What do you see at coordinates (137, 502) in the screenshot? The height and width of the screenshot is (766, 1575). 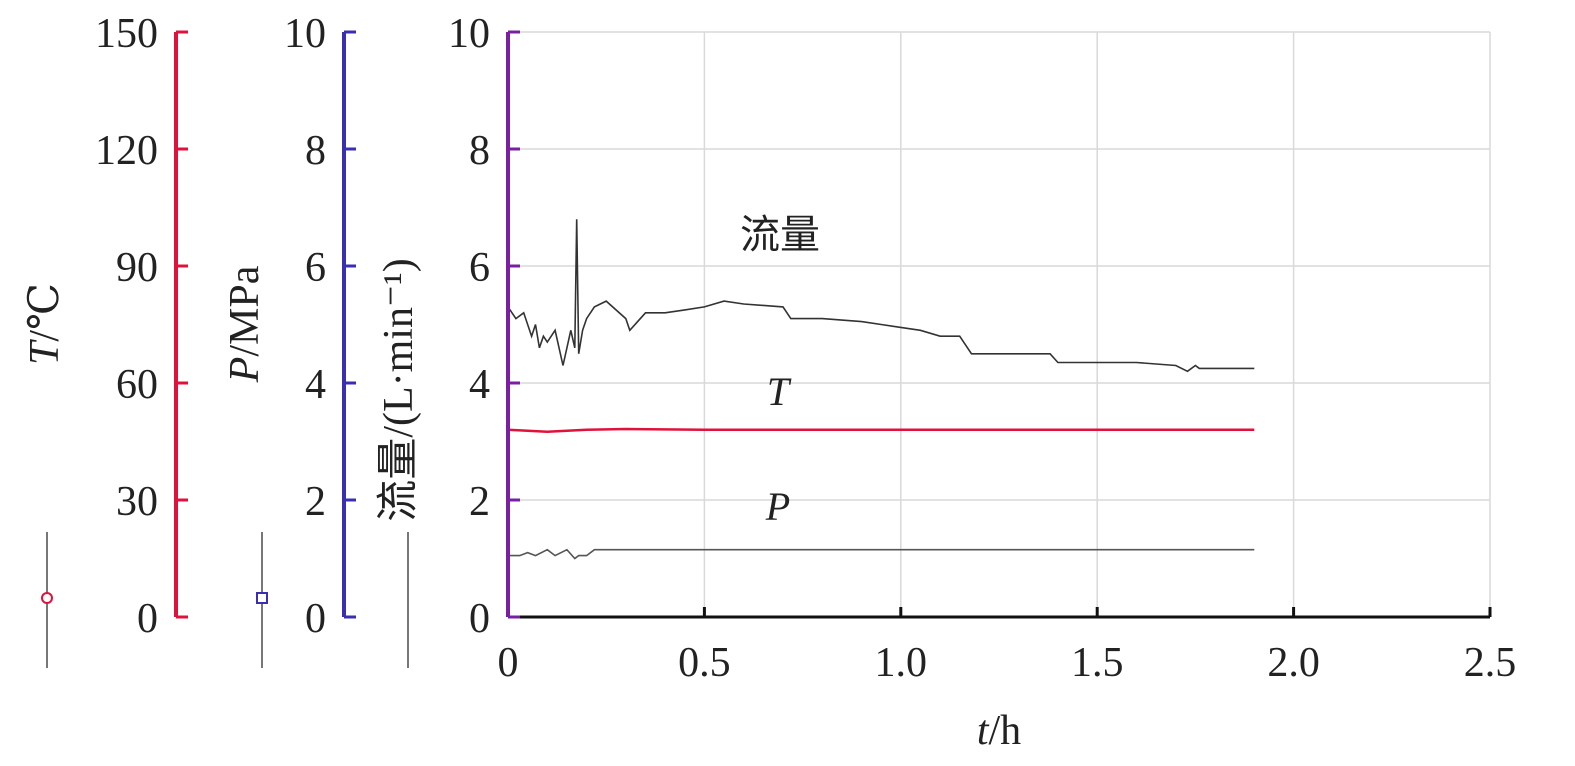 I see `temperature-tick-label: 30` at bounding box center [137, 502].